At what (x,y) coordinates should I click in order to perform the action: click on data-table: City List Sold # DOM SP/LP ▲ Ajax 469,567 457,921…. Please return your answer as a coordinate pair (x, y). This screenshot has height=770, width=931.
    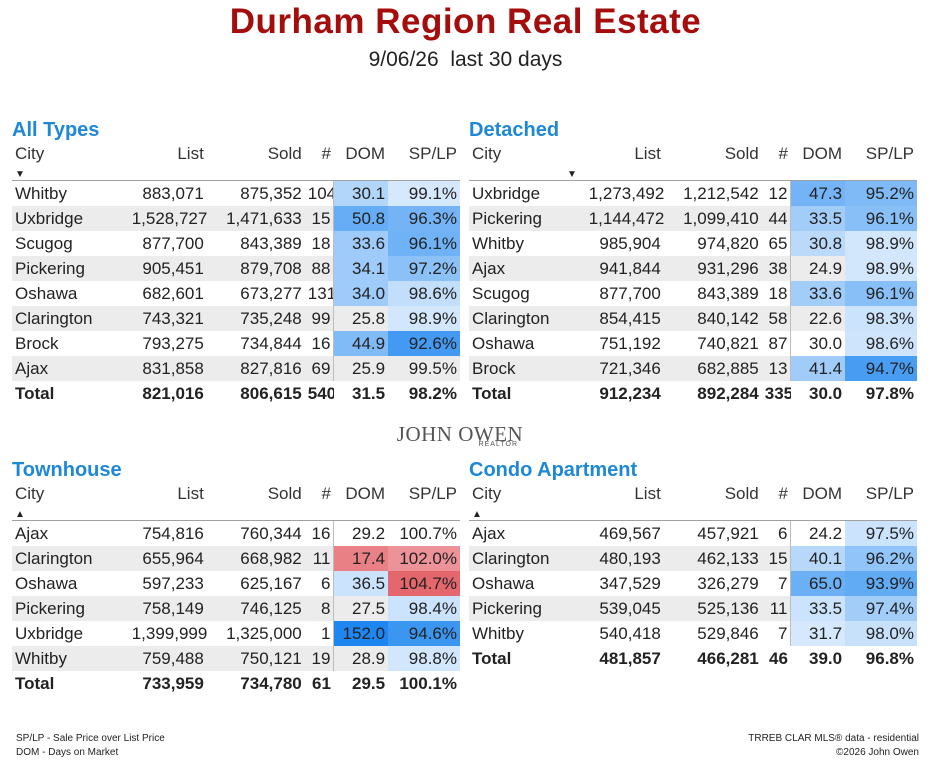
    Looking at the image, I should click on (693, 577).